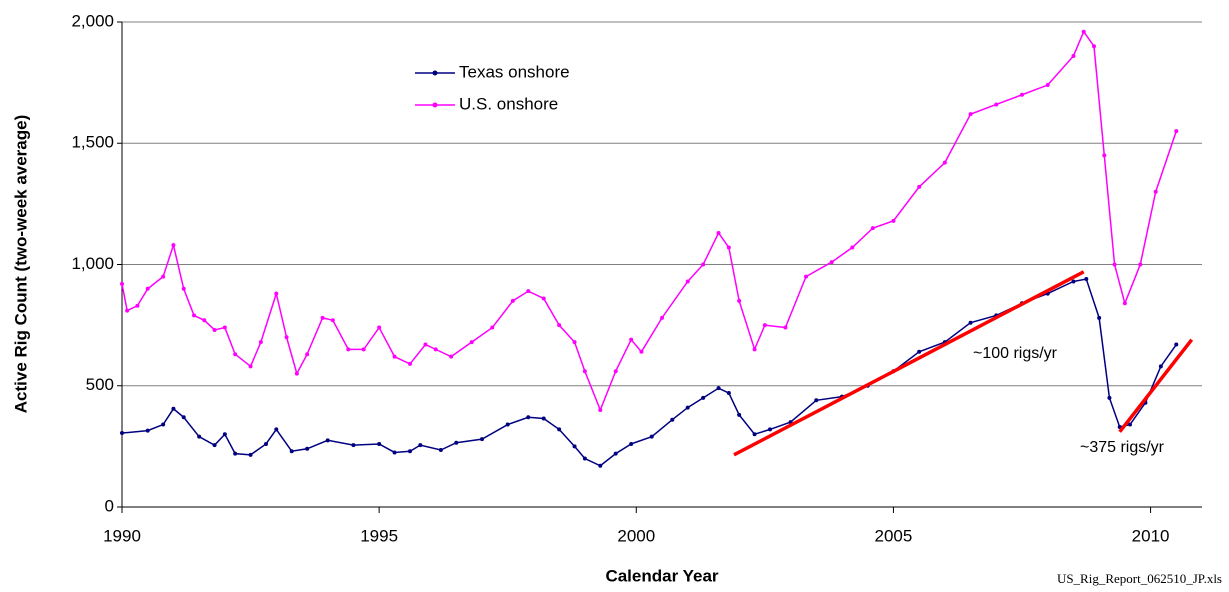 The height and width of the screenshot is (592, 1229). What do you see at coordinates (92, 263) in the screenshot?
I see `y-tick-label: 1,000` at bounding box center [92, 263].